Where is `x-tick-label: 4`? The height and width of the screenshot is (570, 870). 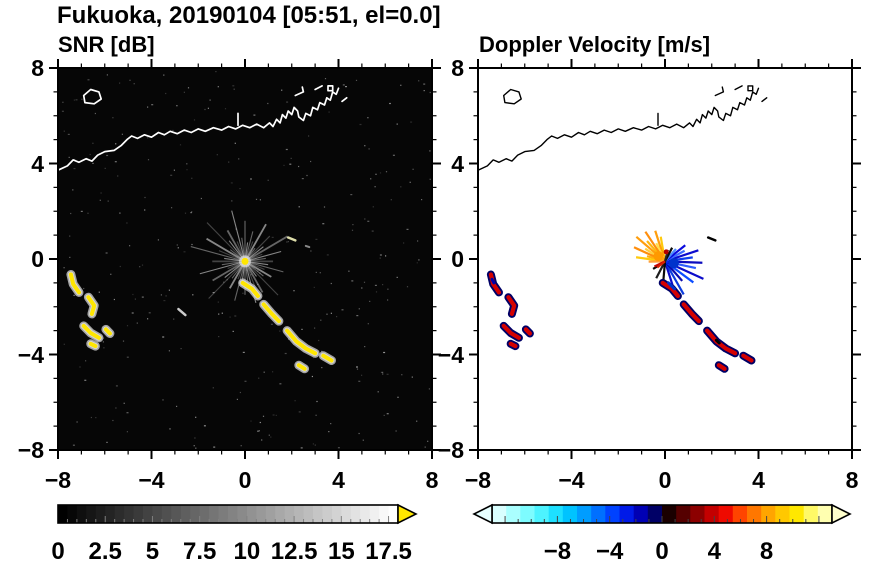
x-tick-label: 4 is located at coordinates (758, 480).